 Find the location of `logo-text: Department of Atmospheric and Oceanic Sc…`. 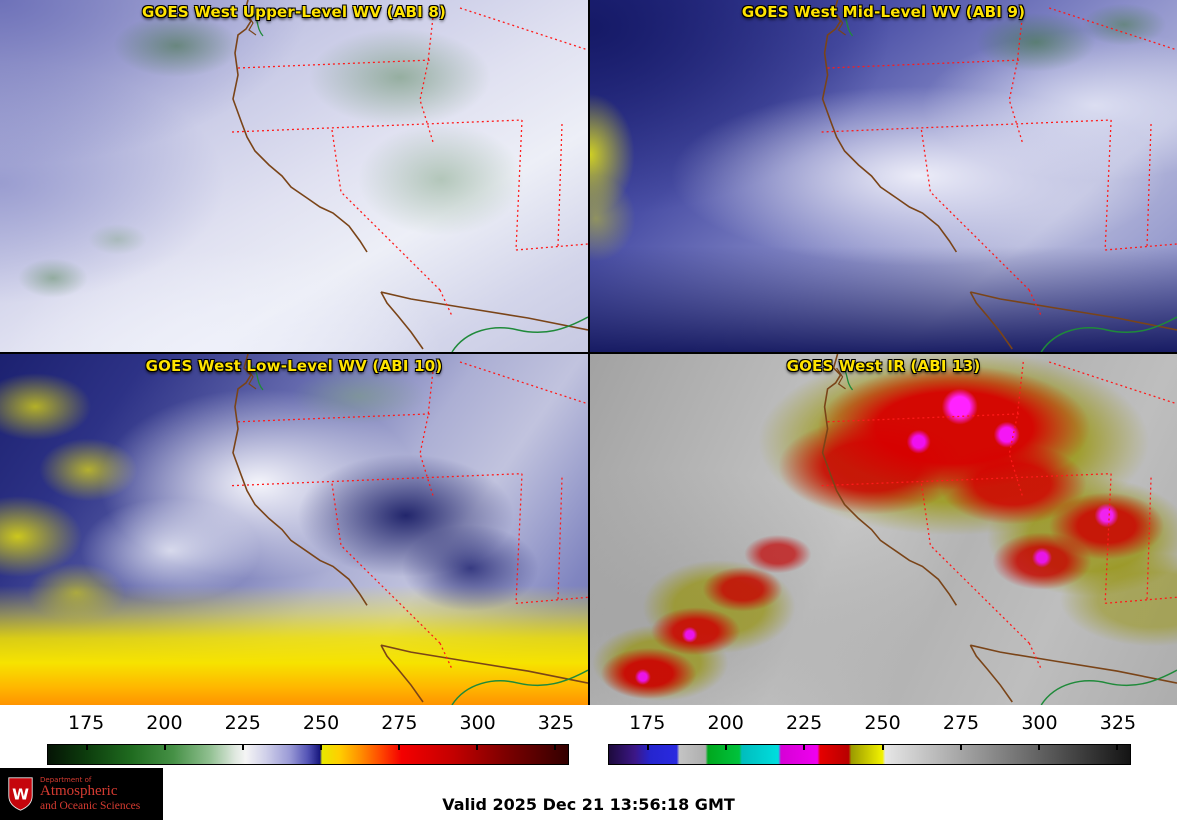

logo-text: Department of Atmospheric and Oceanic Sc… is located at coordinates (90, 794).